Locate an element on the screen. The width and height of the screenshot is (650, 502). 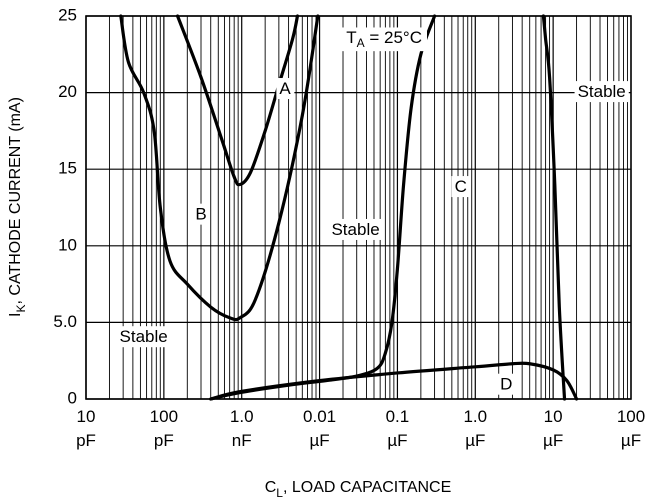
x-tick-label: 0.01 is located at coordinates (319, 416).